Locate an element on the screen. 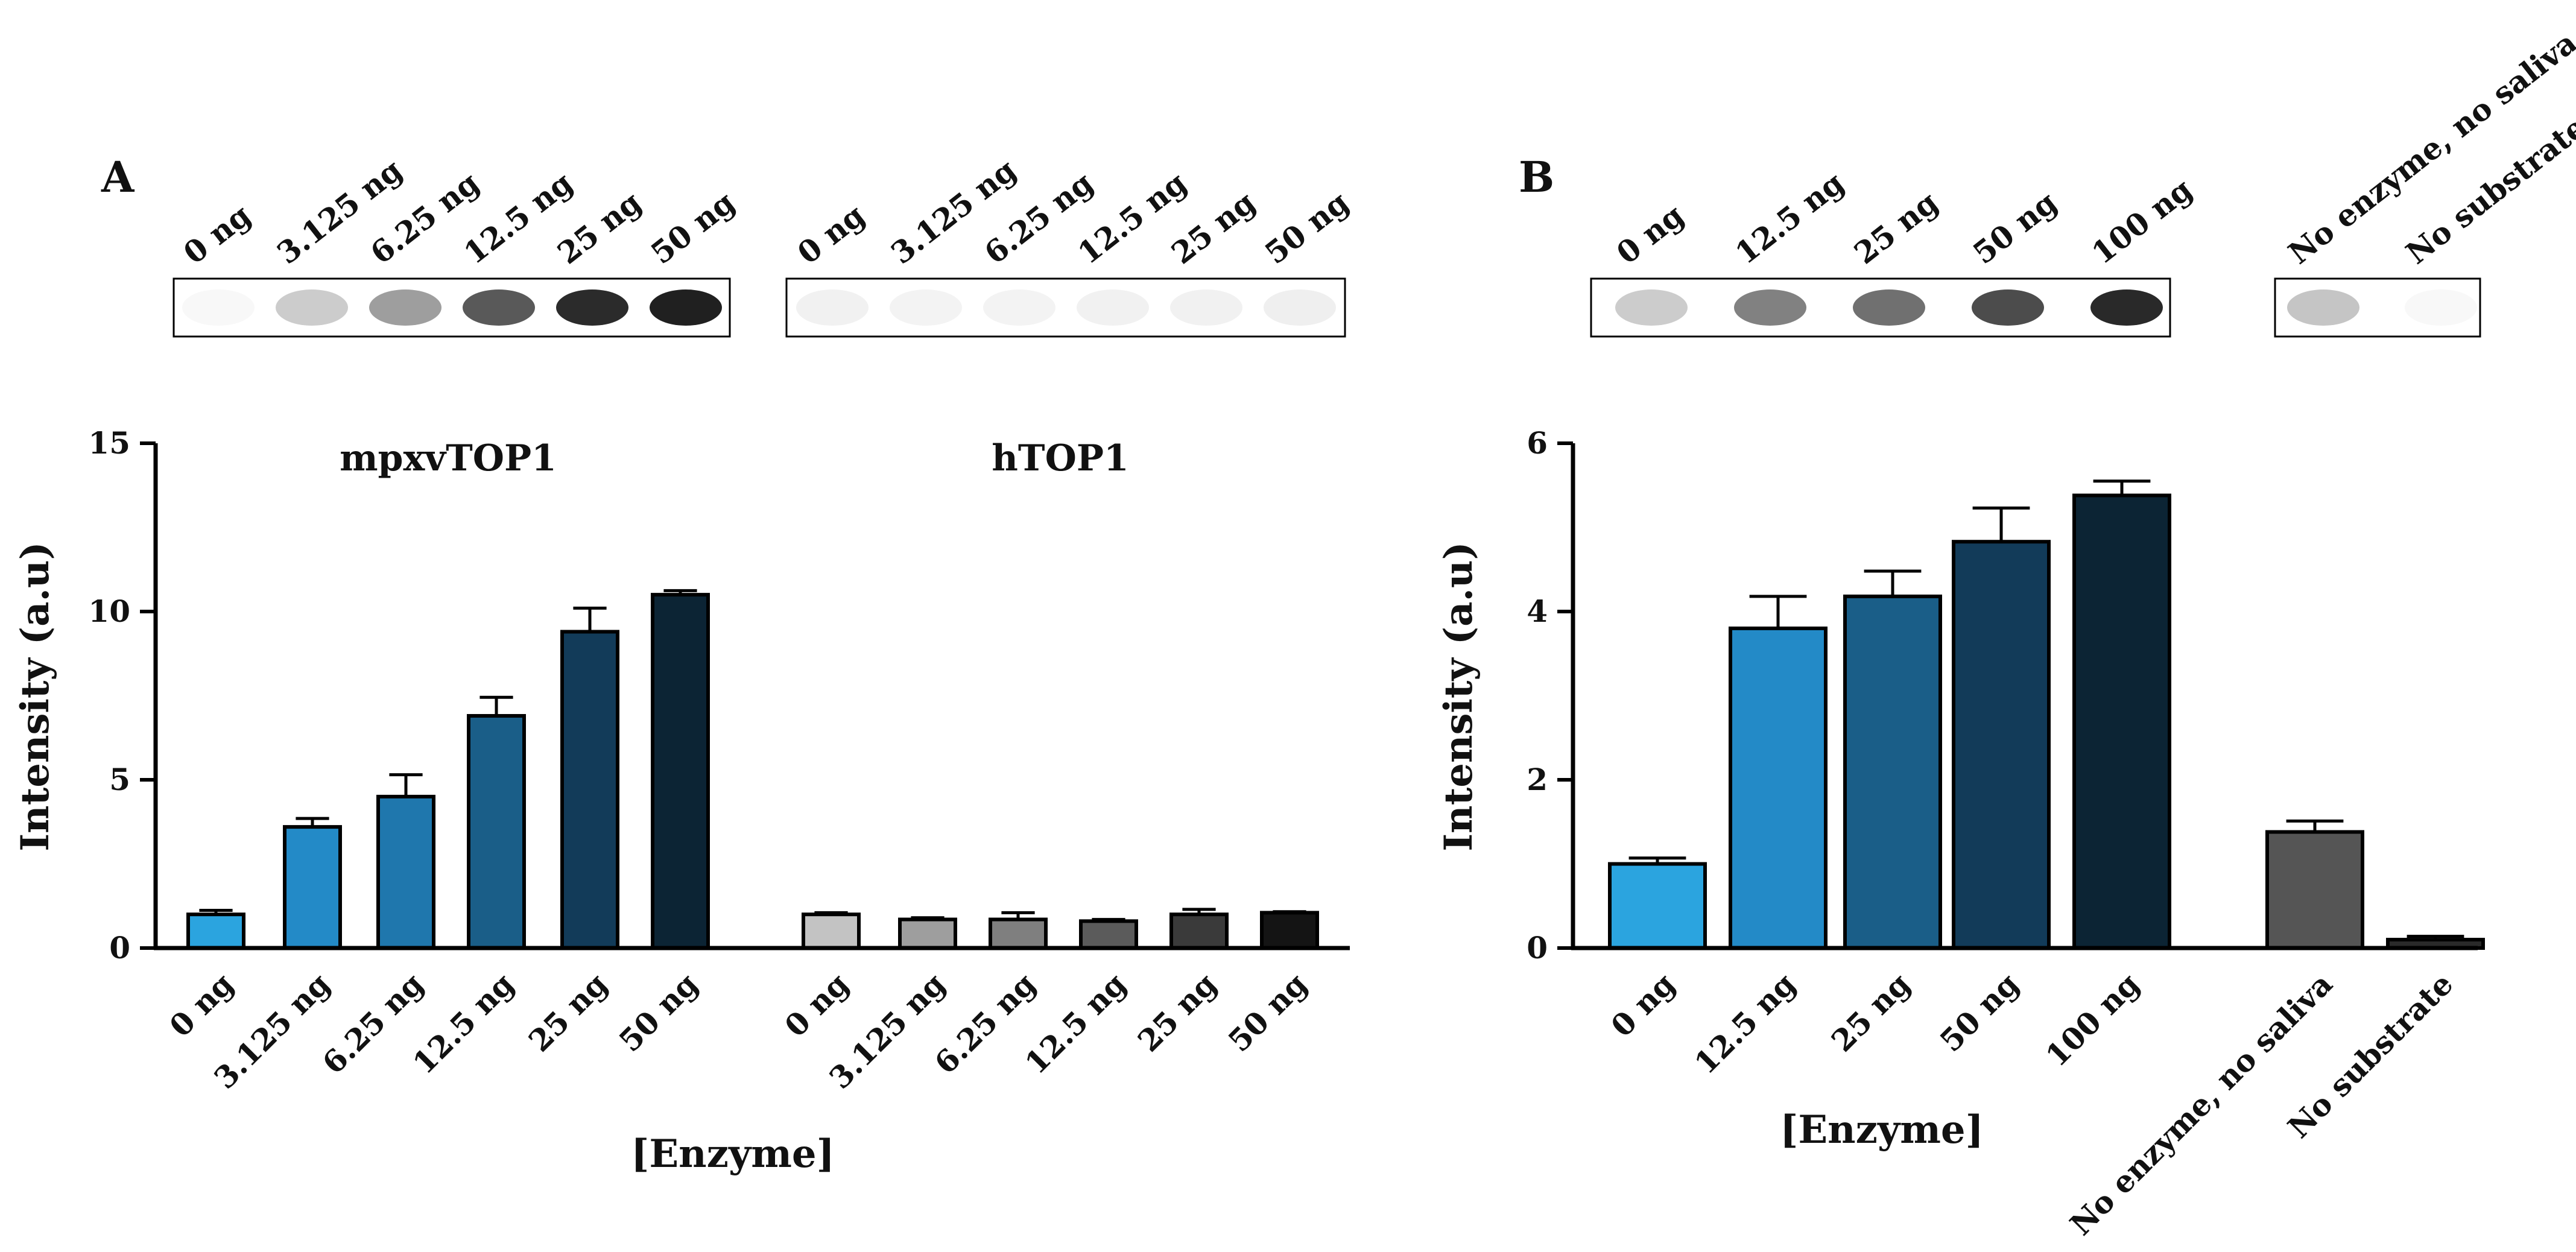  gel-lane-label: 12.5 ng is located at coordinates (1789, 218).